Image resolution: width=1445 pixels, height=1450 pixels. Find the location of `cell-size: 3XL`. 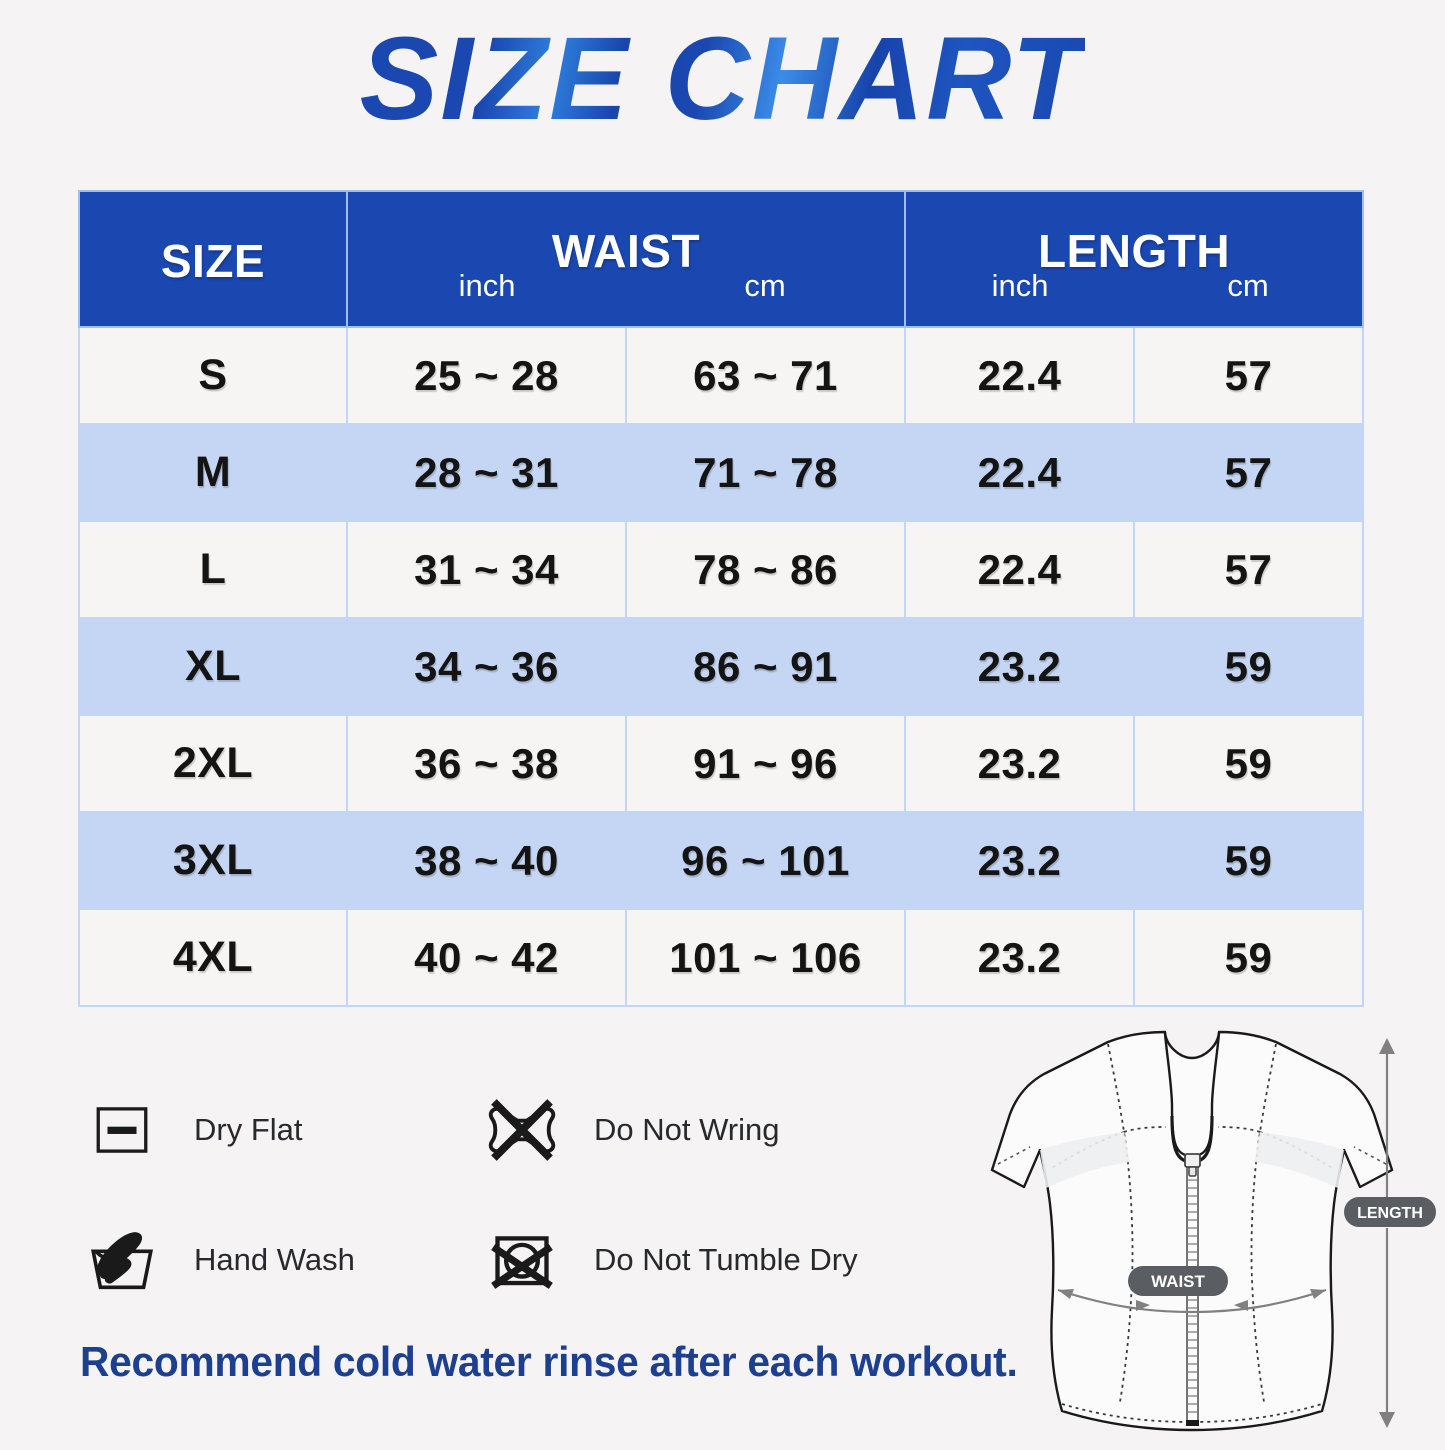

cell-size: 3XL is located at coordinates (213, 860).